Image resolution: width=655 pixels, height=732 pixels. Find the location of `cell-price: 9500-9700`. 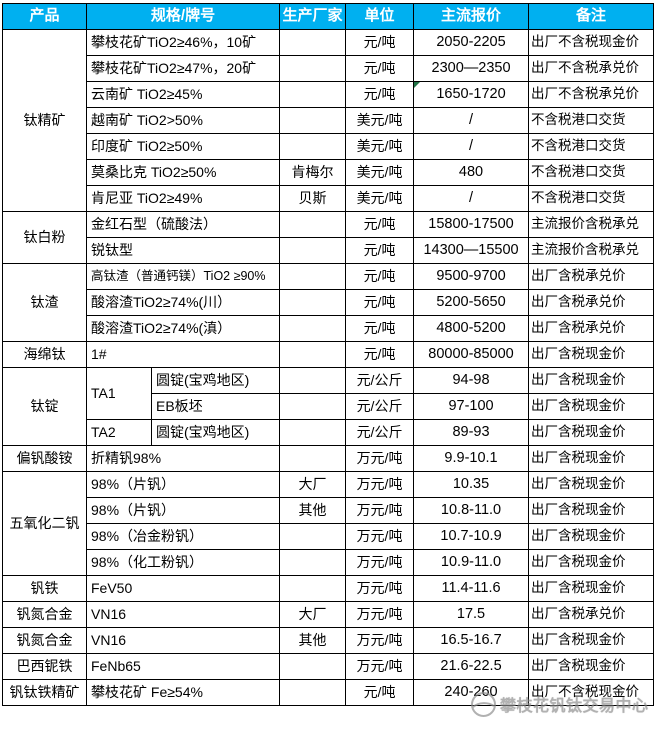

cell-price: 9500-9700 is located at coordinates (471, 276).